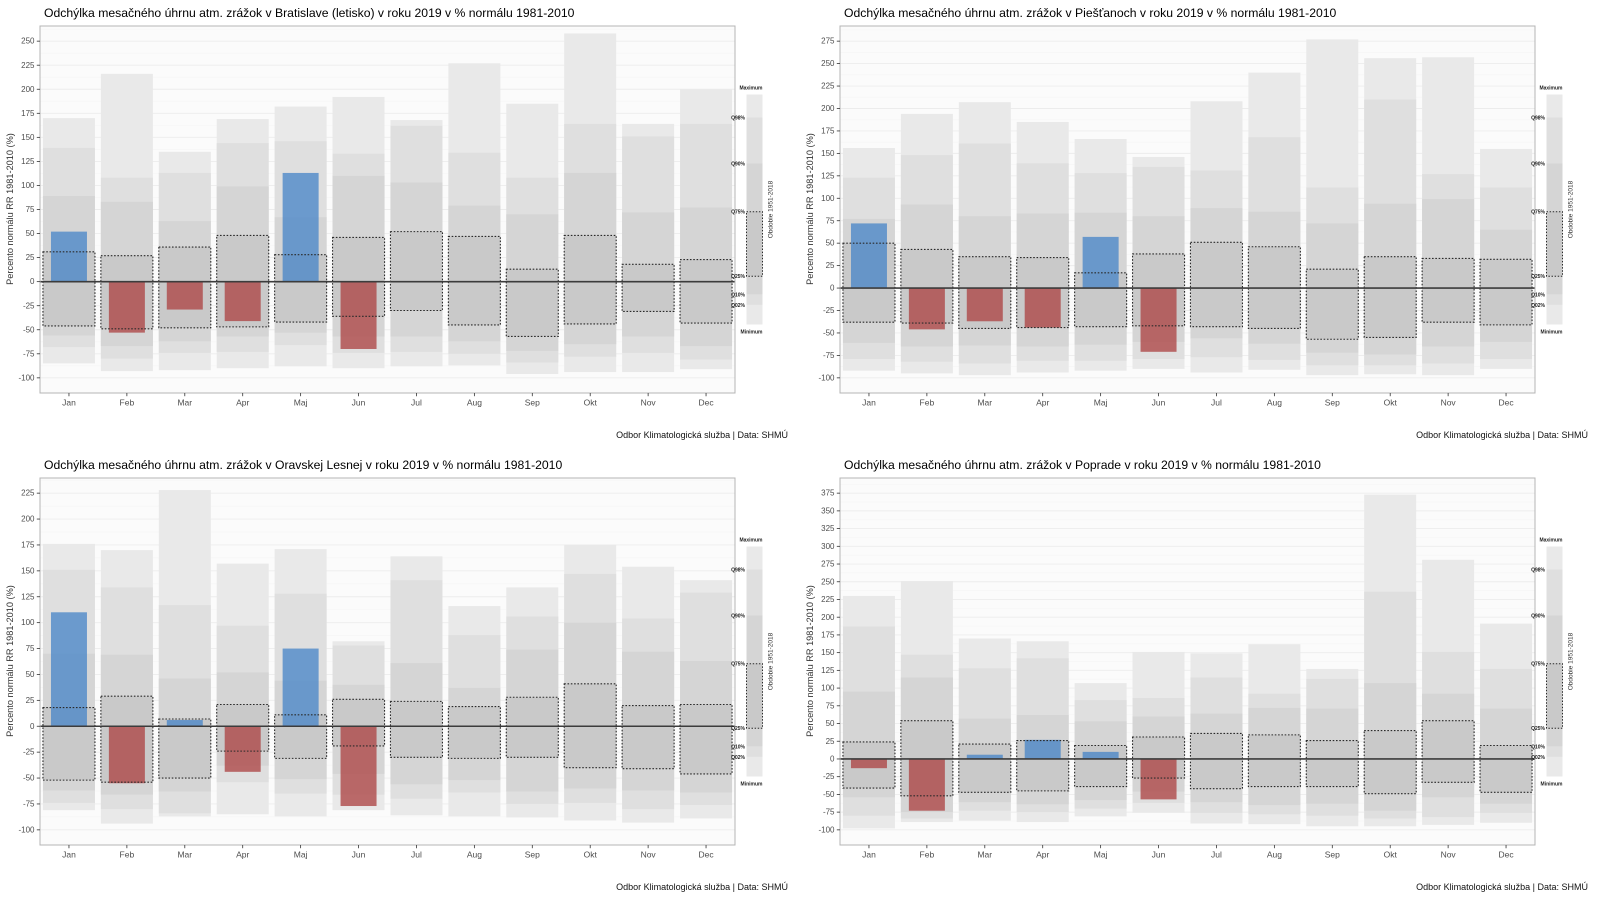 The width and height of the screenshot is (1600, 904). I want to click on y-tick-label: 250, so click(828, 63).